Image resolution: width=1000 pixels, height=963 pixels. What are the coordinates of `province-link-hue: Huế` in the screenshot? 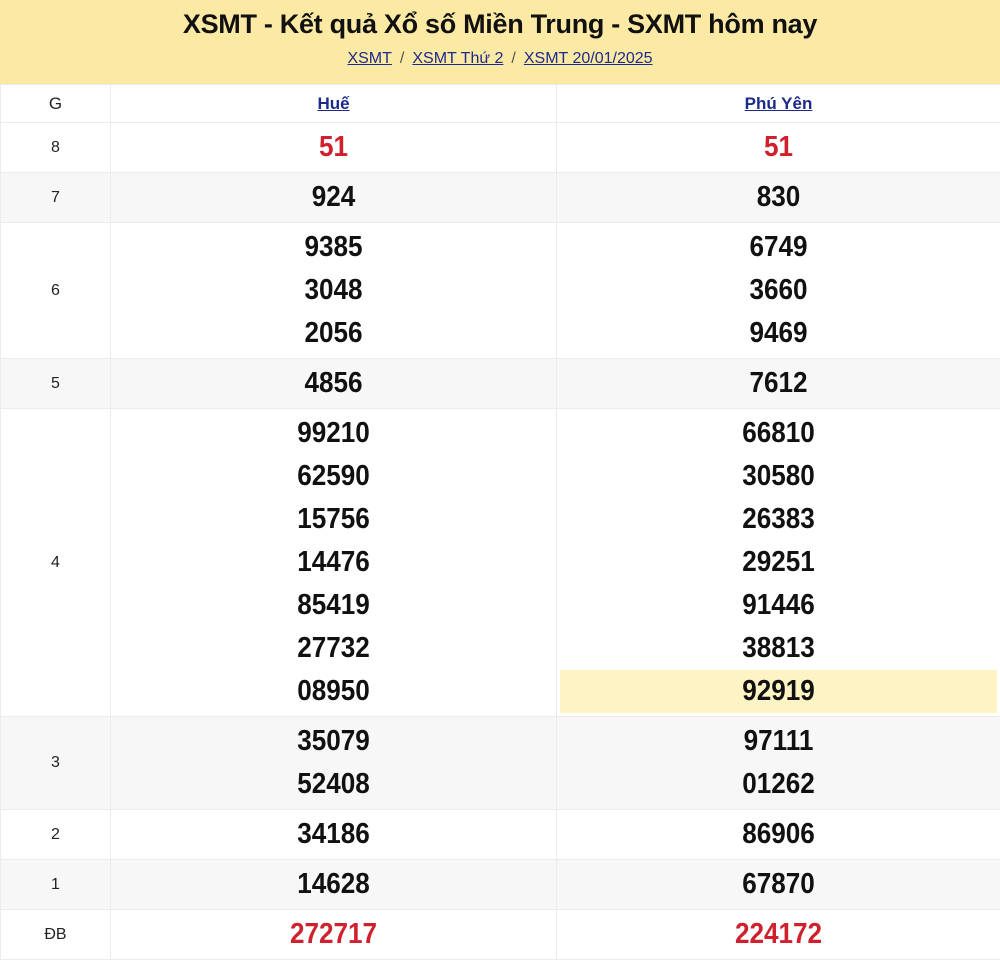 It's located at (333, 103).